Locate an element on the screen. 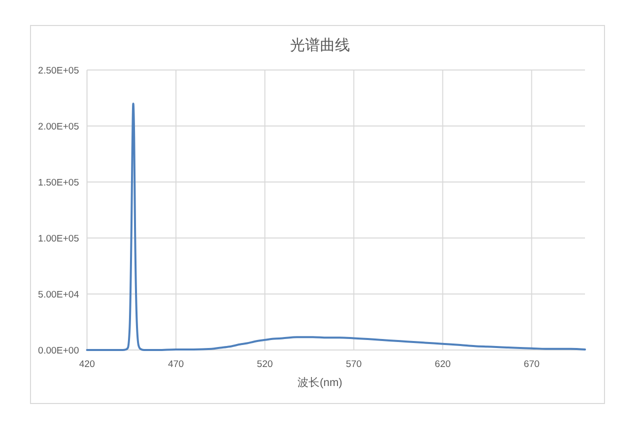 This screenshot has height=431, width=635. y-tick-label: 2.50E+05 is located at coordinates (58, 70).